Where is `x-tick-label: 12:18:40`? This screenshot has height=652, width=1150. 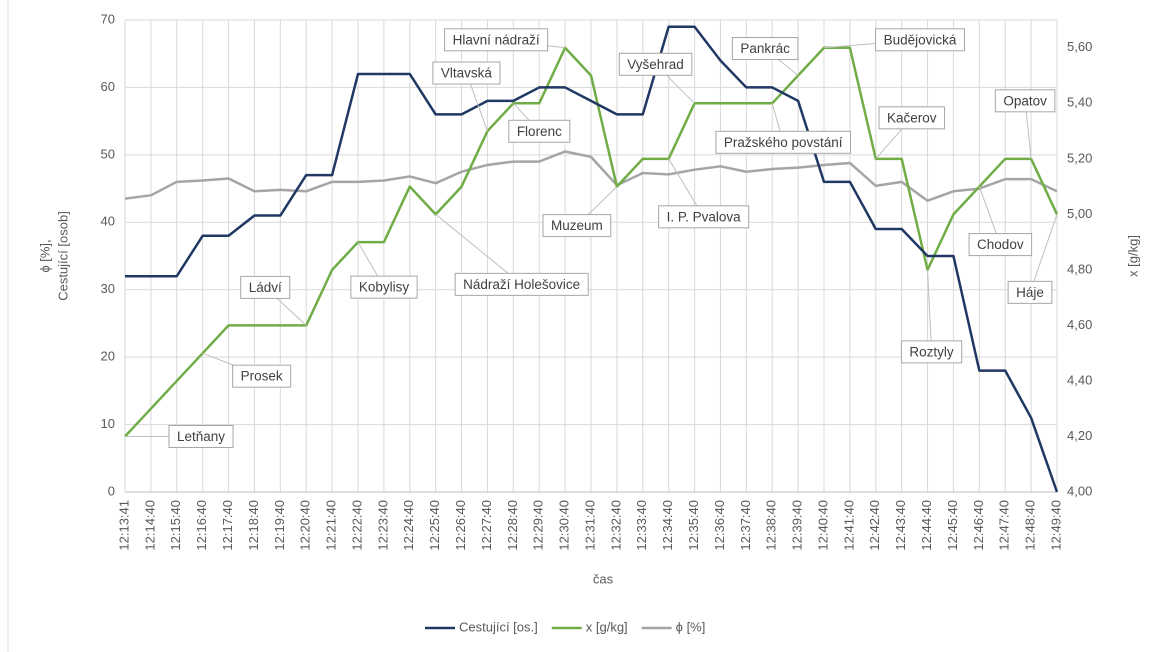
x-tick-label: 12:18:40 is located at coordinates (253, 525).